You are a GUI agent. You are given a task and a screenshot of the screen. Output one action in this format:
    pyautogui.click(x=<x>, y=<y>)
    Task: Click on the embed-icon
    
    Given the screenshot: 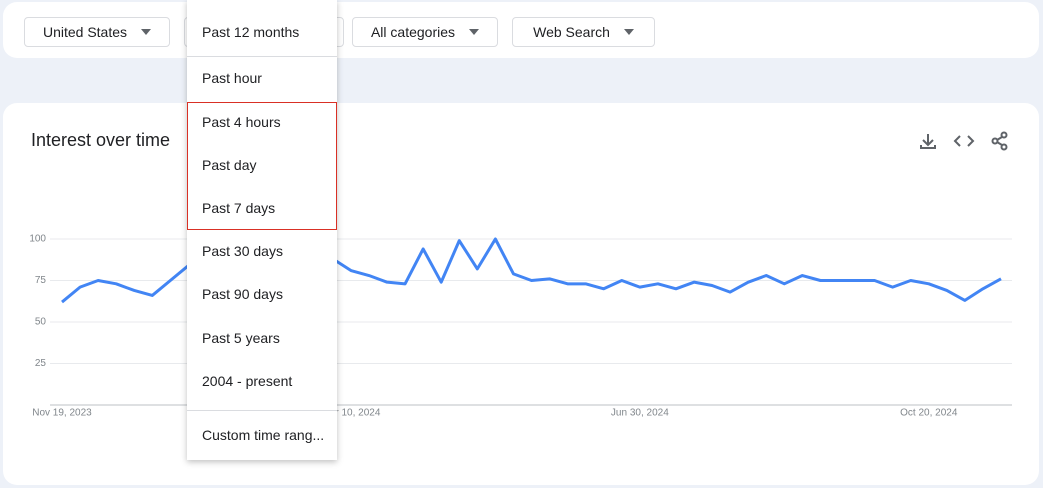 What is the action you would take?
    pyautogui.click(x=964, y=141)
    